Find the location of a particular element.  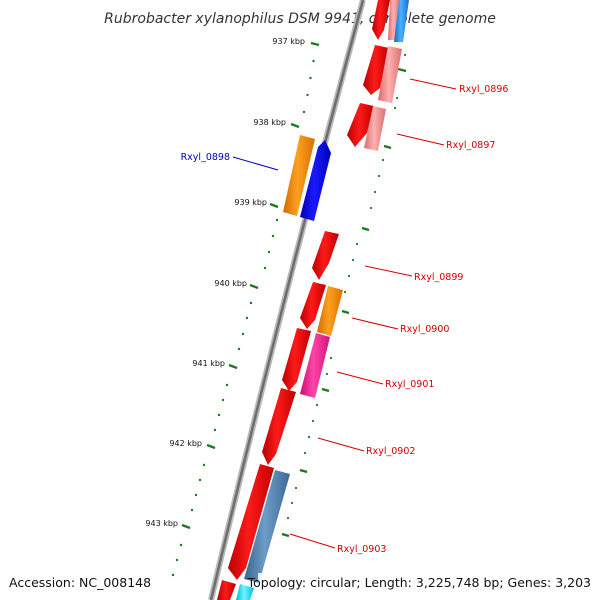

gene-label-0896: Rxyl_0896 is located at coordinates (483, 89).